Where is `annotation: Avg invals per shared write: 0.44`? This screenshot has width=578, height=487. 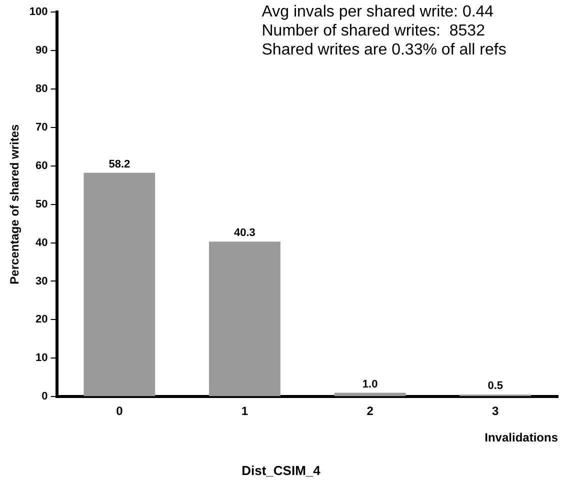 annotation: Avg invals per shared write: 0.44 is located at coordinates (378, 11).